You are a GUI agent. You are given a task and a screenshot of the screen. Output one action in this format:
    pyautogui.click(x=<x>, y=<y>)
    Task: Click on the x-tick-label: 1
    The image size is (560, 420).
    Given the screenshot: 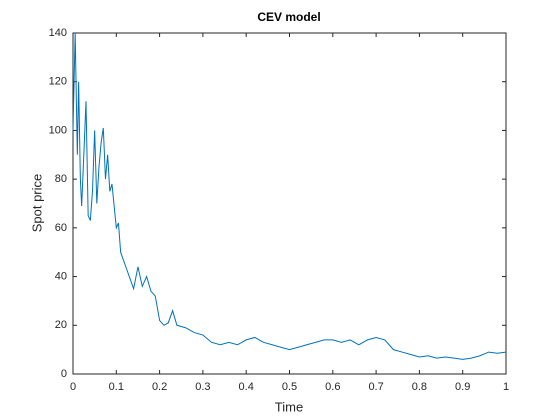 What is the action you would take?
    pyautogui.click(x=506, y=387)
    